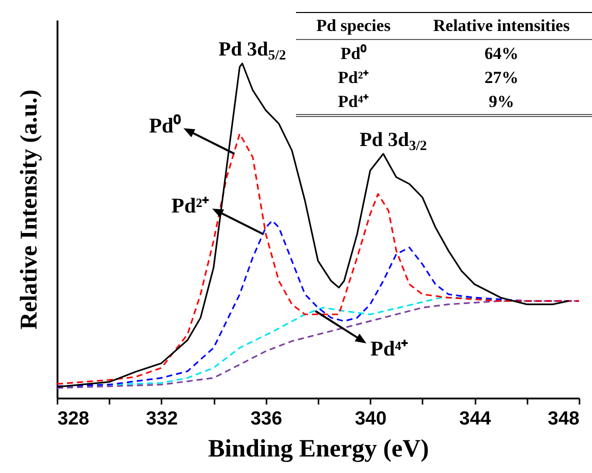 This screenshot has height=473, width=592. What do you see at coordinates (501, 26) in the screenshot?
I see `text: Relative intensities` at bounding box center [501, 26].